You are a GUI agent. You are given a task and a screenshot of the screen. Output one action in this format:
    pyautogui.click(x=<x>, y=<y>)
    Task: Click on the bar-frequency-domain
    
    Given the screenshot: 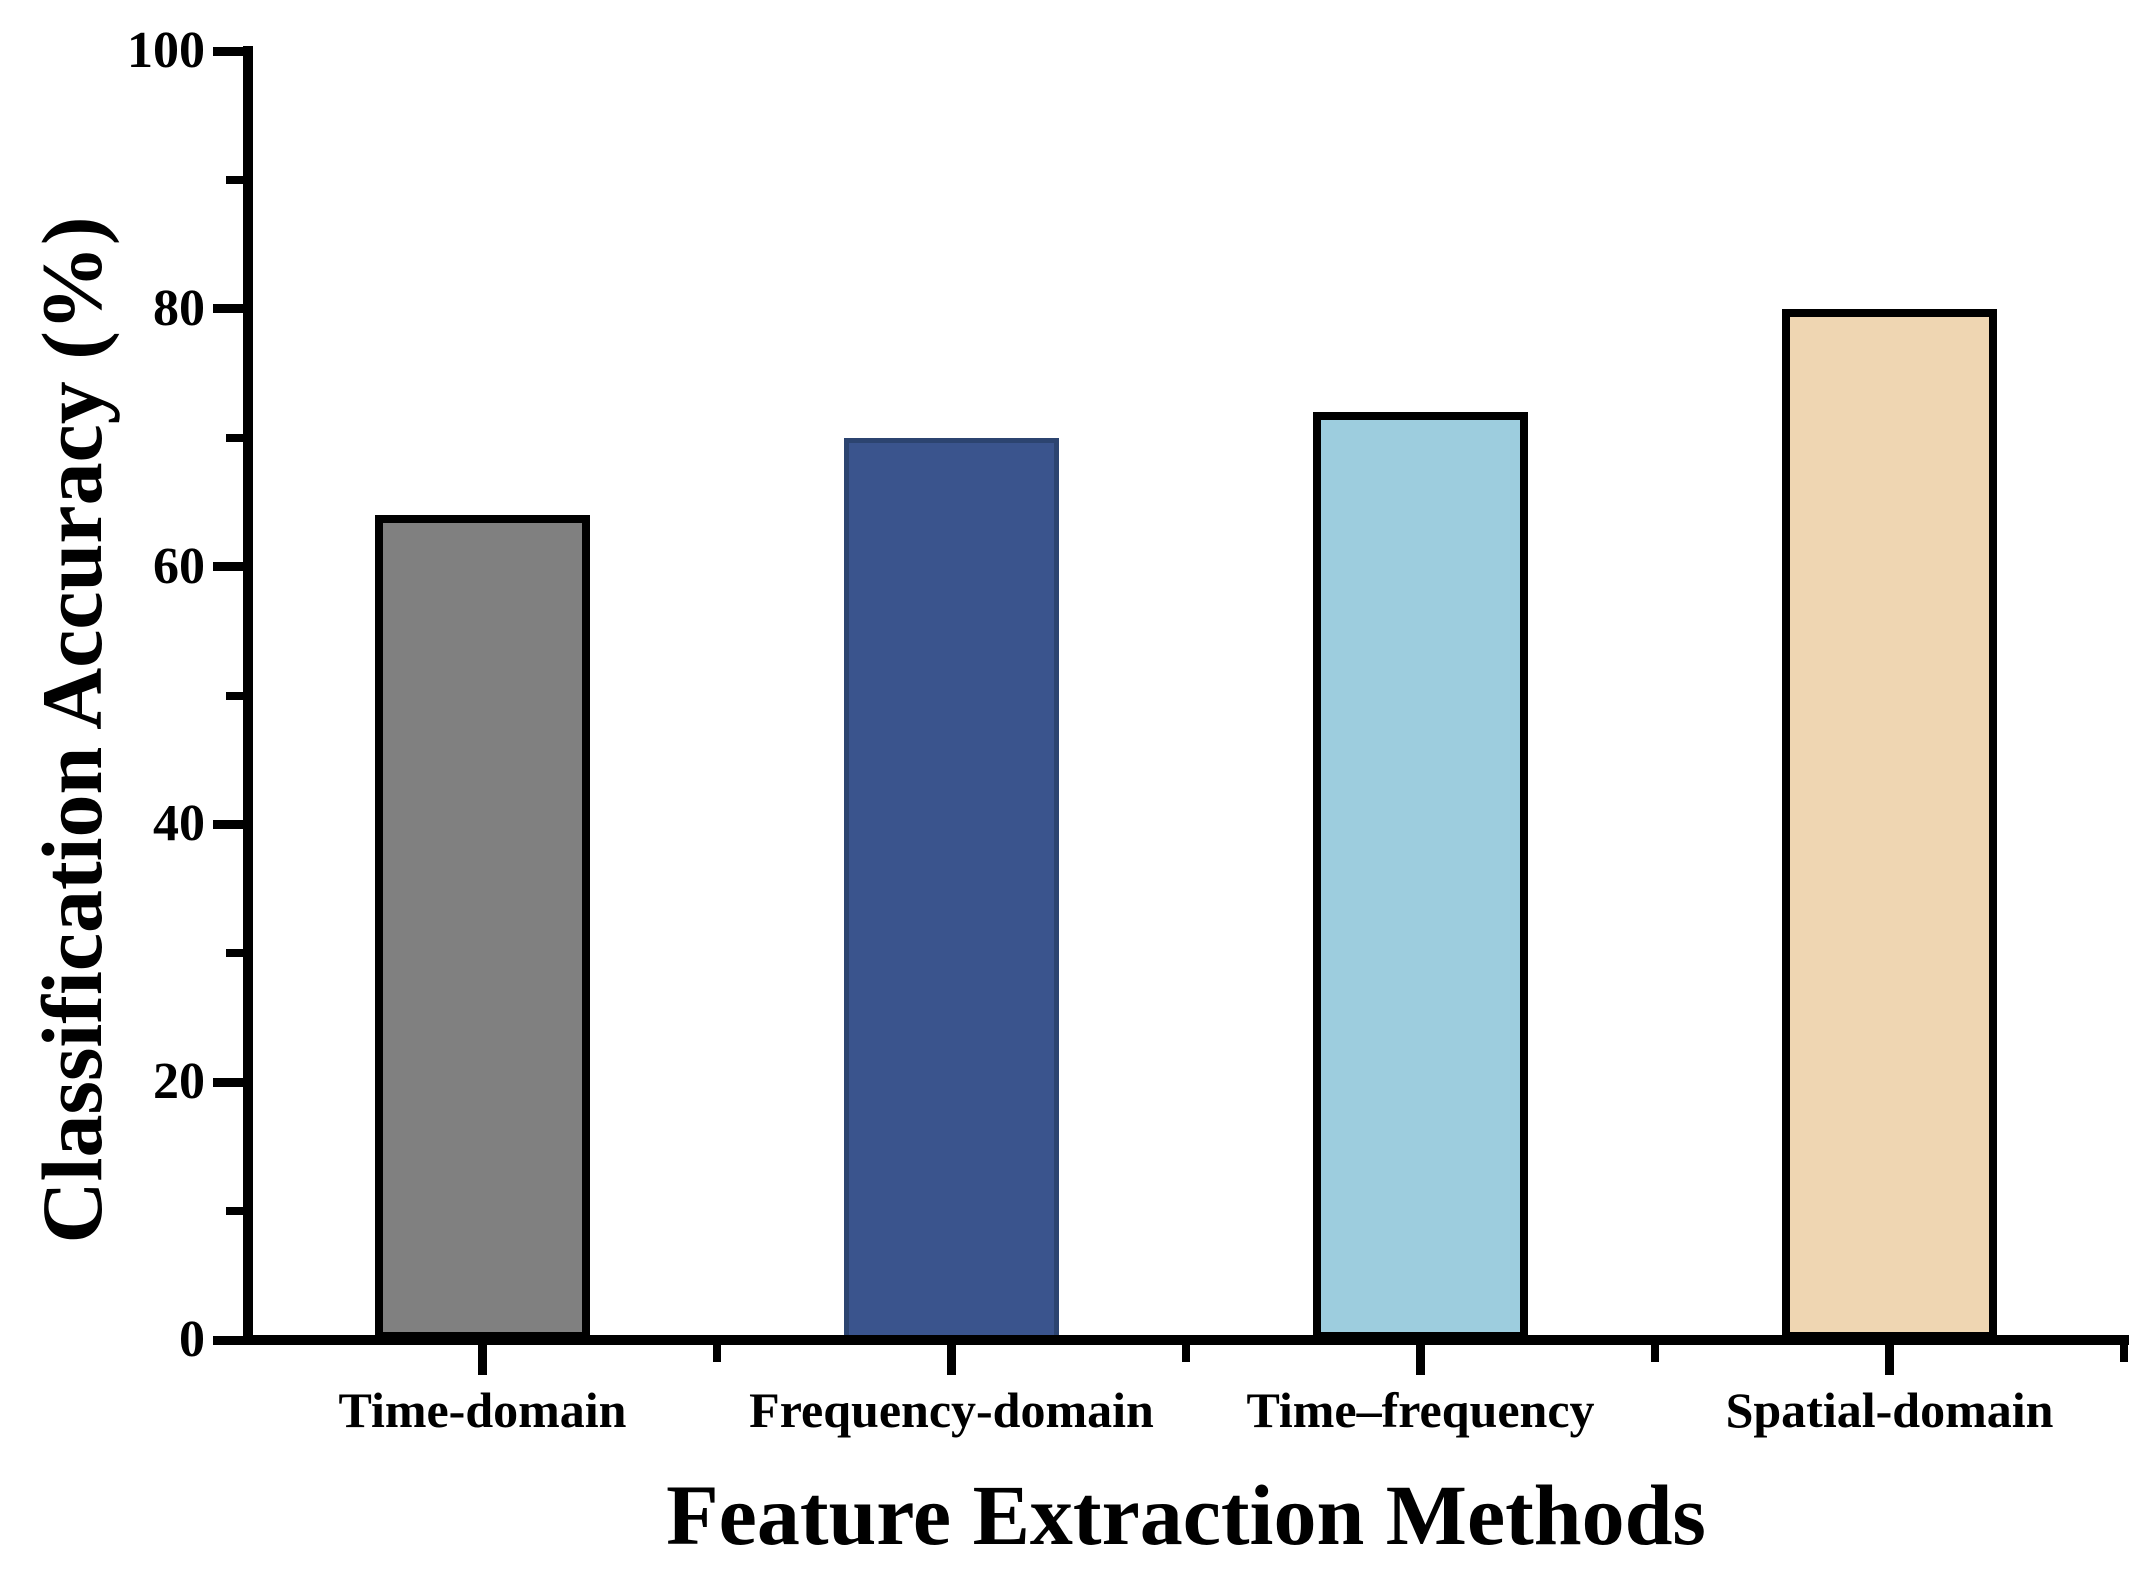 What is the action you would take?
    pyautogui.click(x=951, y=888)
    